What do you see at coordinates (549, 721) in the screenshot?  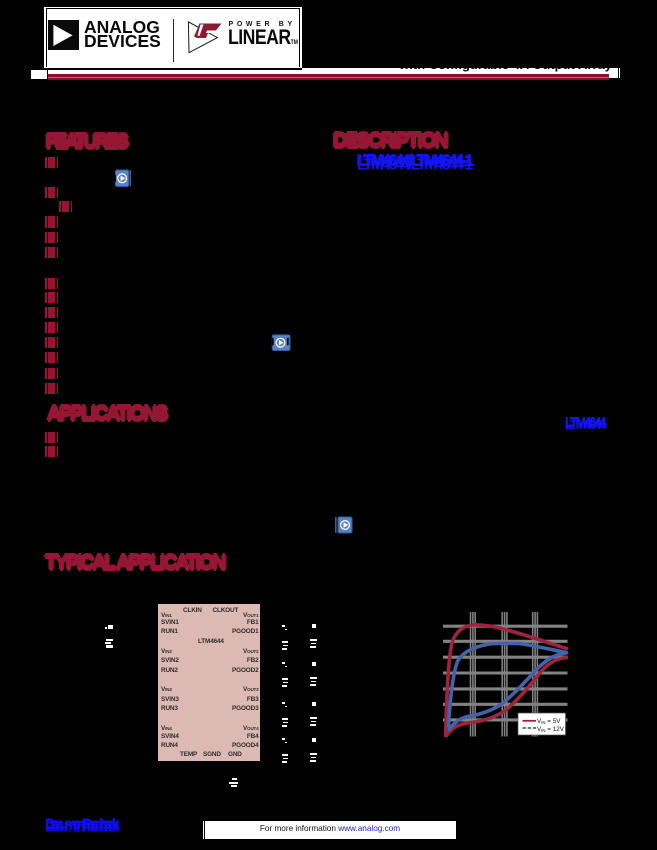 I see `svg-text: VIN = 5V` at bounding box center [549, 721].